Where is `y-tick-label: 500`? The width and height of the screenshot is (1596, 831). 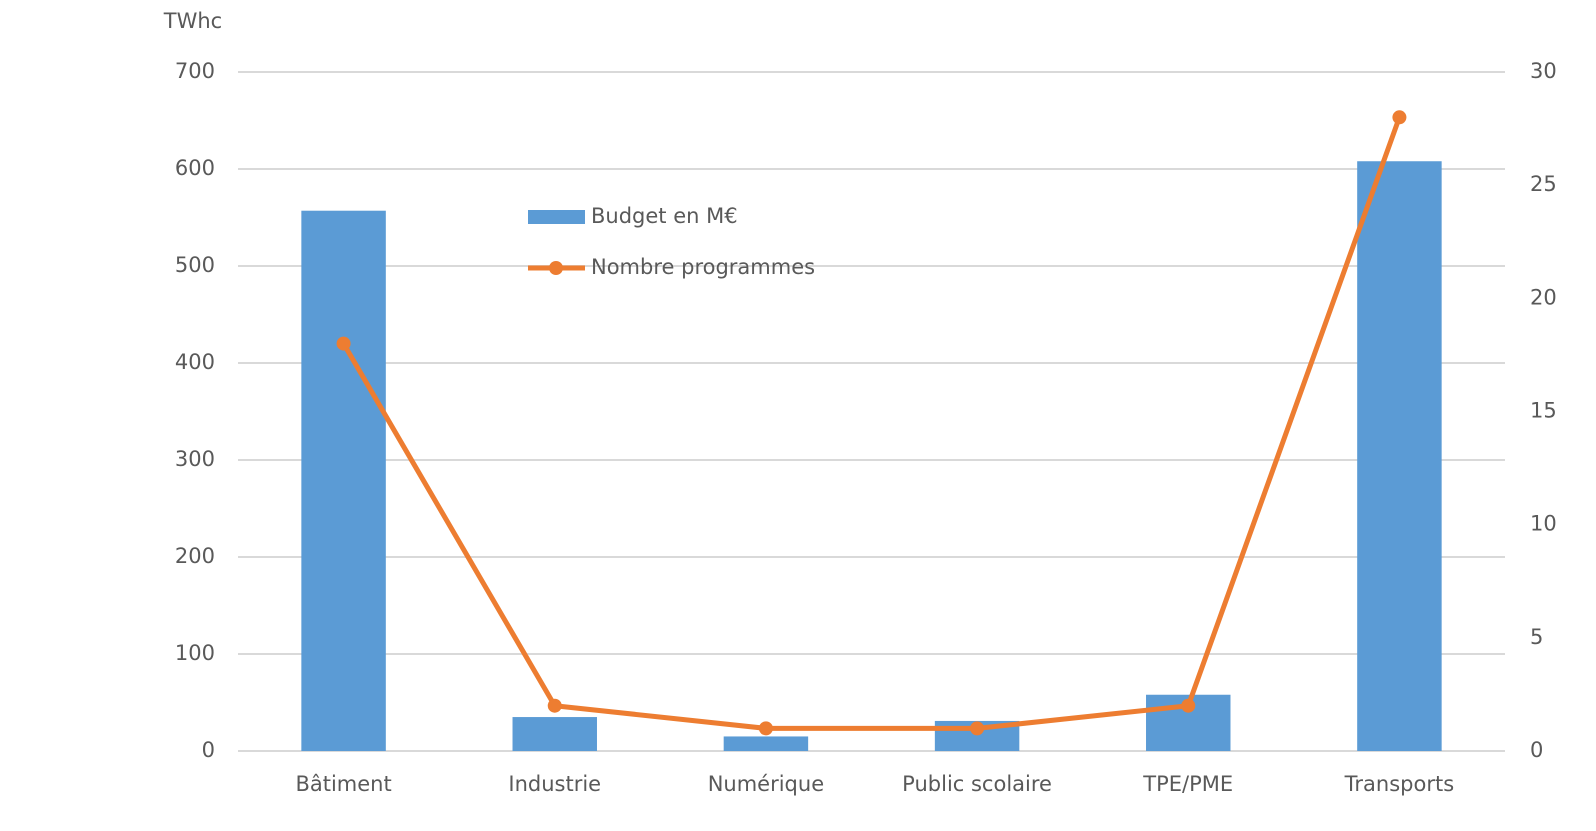 y-tick-label: 500 is located at coordinates (195, 265).